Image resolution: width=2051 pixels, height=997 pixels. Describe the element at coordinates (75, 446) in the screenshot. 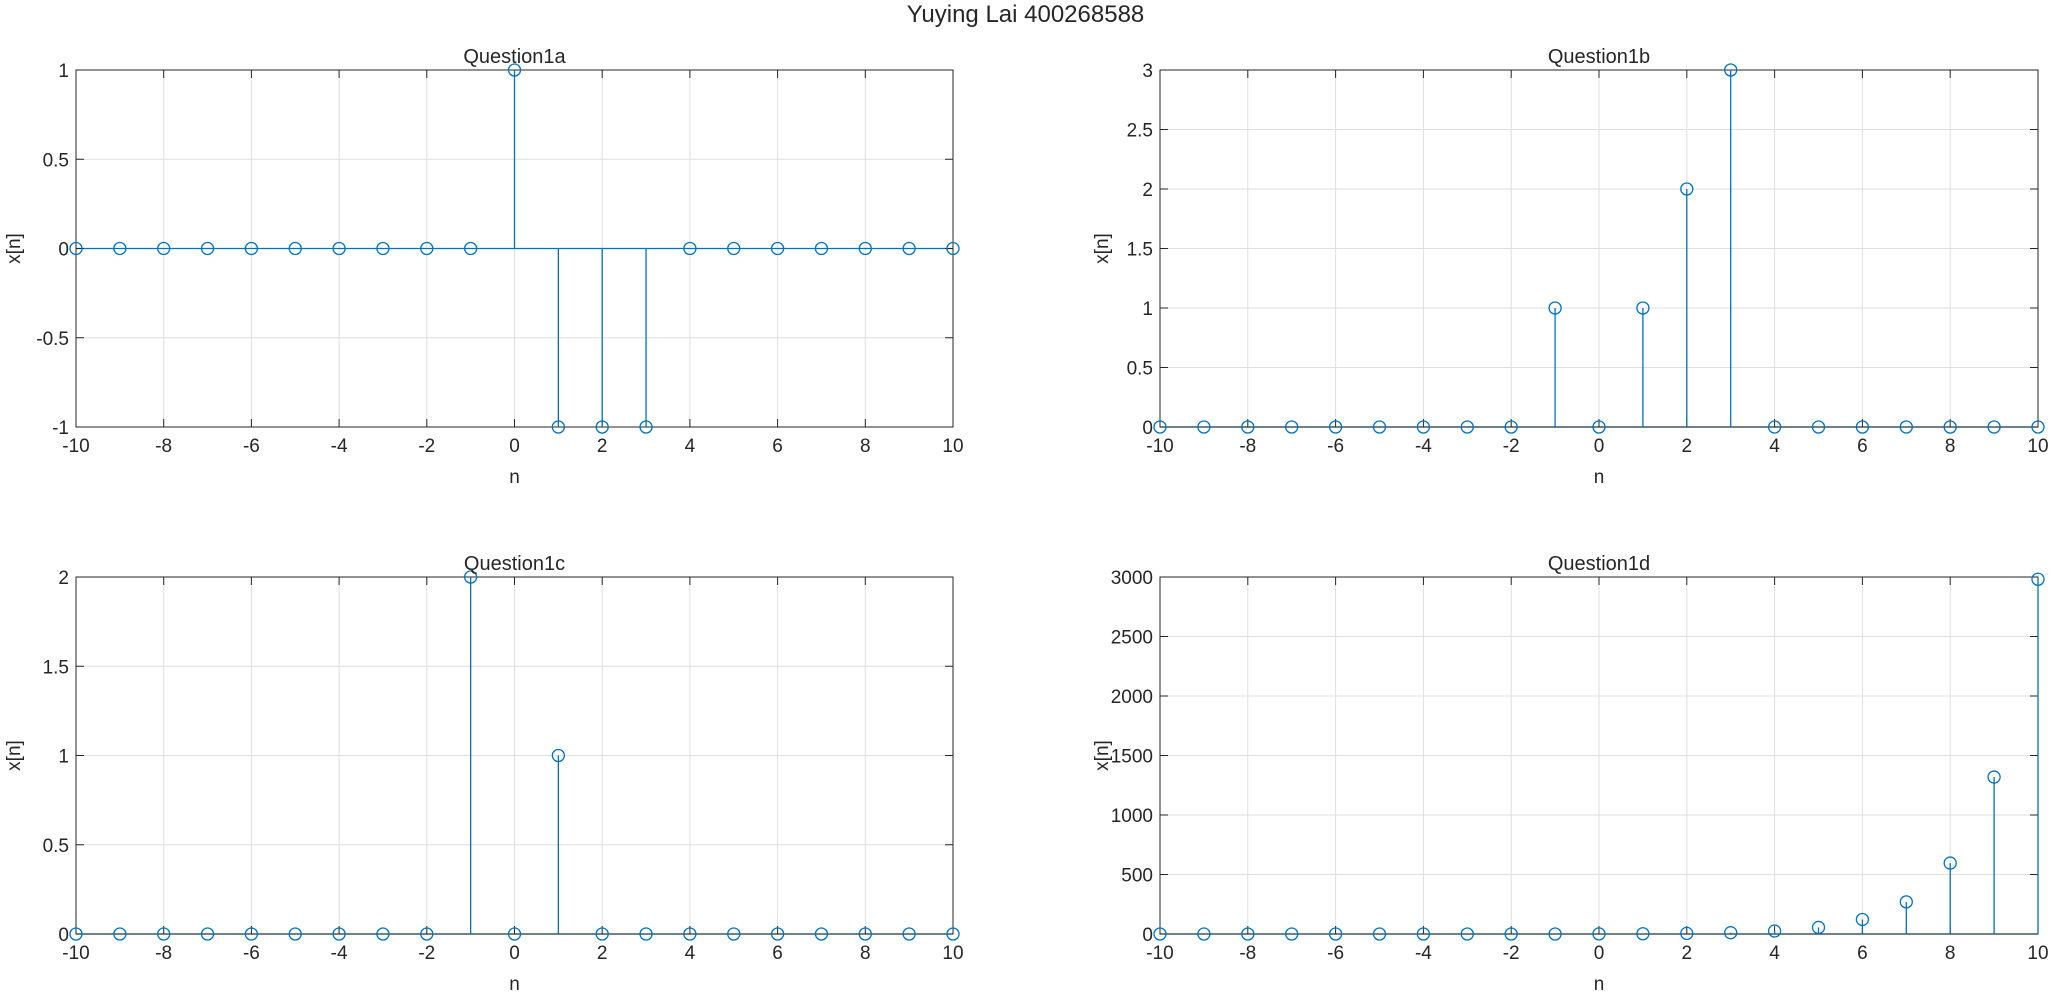

I see `x-tick-label: -10` at that location.